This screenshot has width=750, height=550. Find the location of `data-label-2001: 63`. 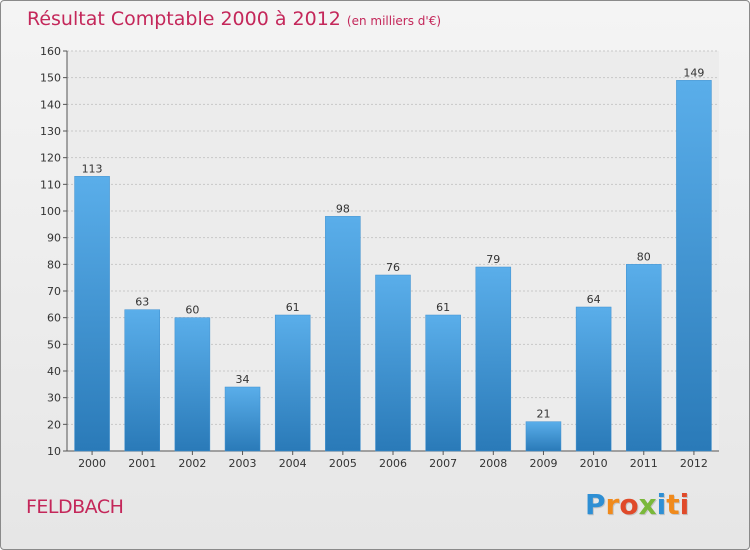

data-label-2001: 63 is located at coordinates (142, 302).